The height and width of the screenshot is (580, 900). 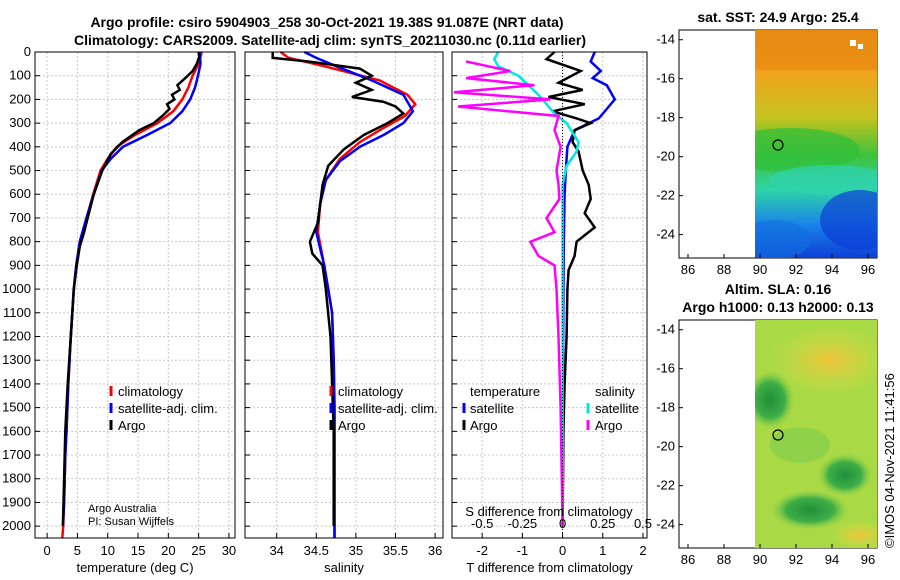 What do you see at coordinates (16, 430) in the screenshot?
I see `y-tick-label: 1600` at bounding box center [16, 430].